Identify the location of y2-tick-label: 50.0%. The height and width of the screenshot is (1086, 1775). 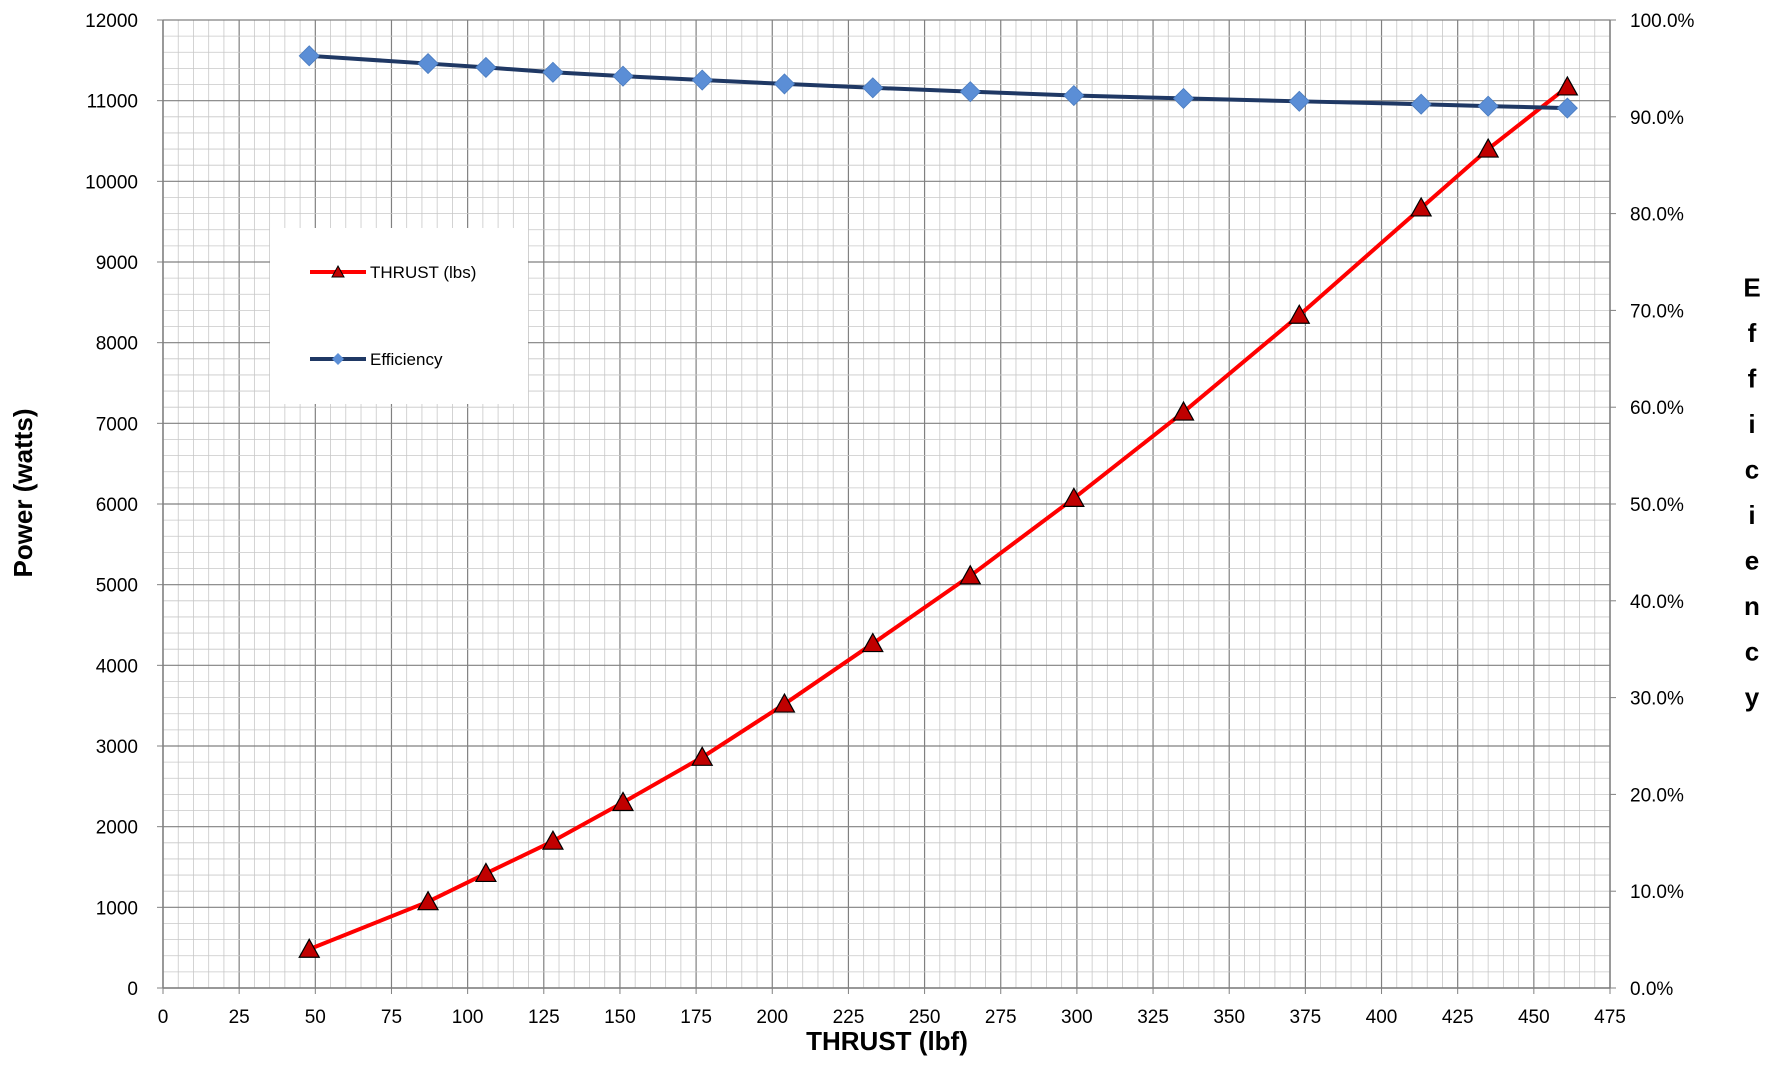
(1657, 505).